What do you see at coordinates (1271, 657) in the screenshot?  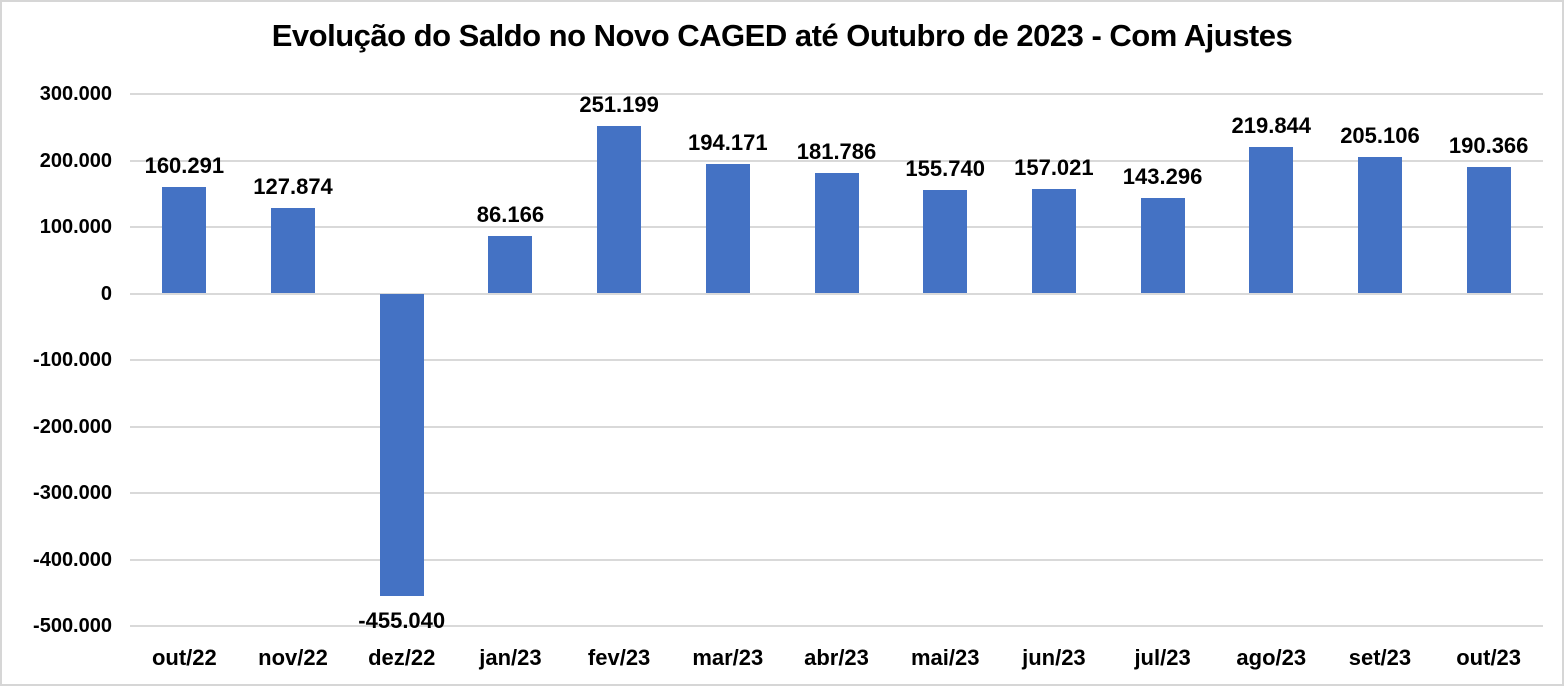 I see `x-axis-category-label: ago/23` at bounding box center [1271, 657].